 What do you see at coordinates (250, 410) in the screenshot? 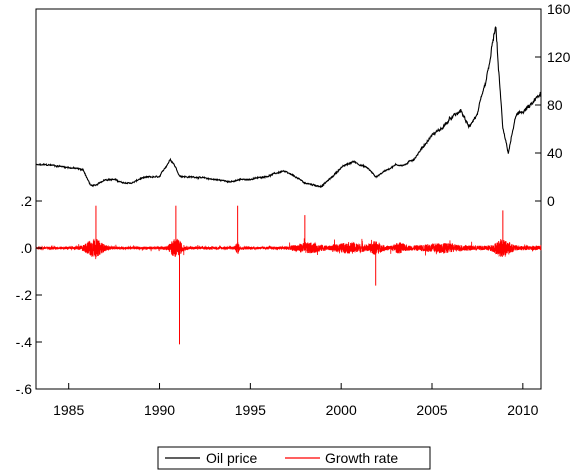
I see `x-tick-label: 1995` at bounding box center [250, 410].